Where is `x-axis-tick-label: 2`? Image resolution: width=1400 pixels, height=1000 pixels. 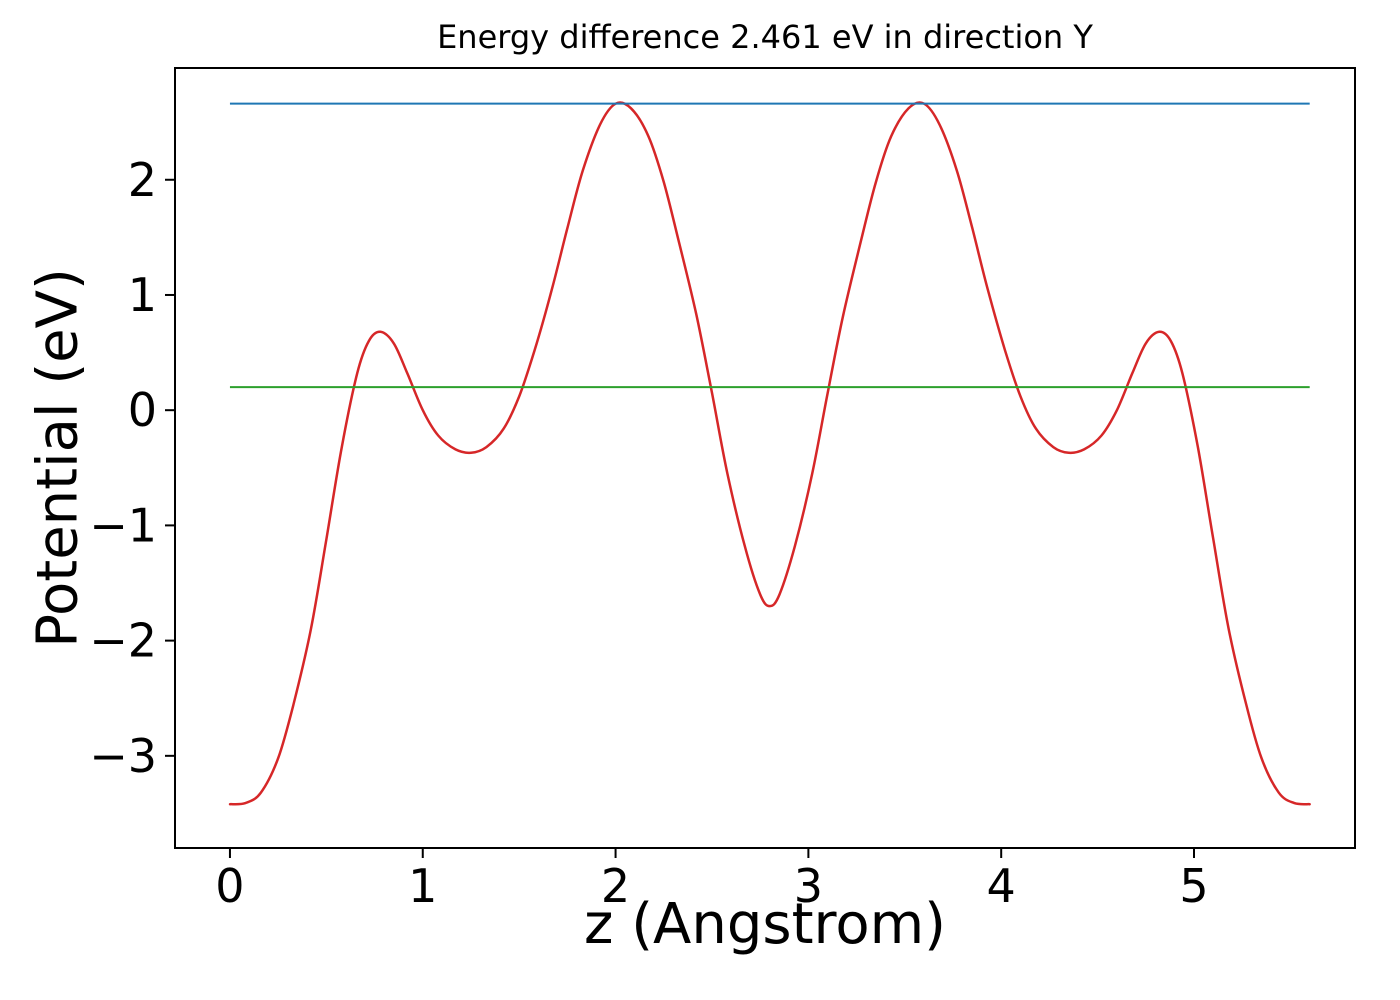
x-axis-tick-label: 2 is located at coordinates (615, 886).